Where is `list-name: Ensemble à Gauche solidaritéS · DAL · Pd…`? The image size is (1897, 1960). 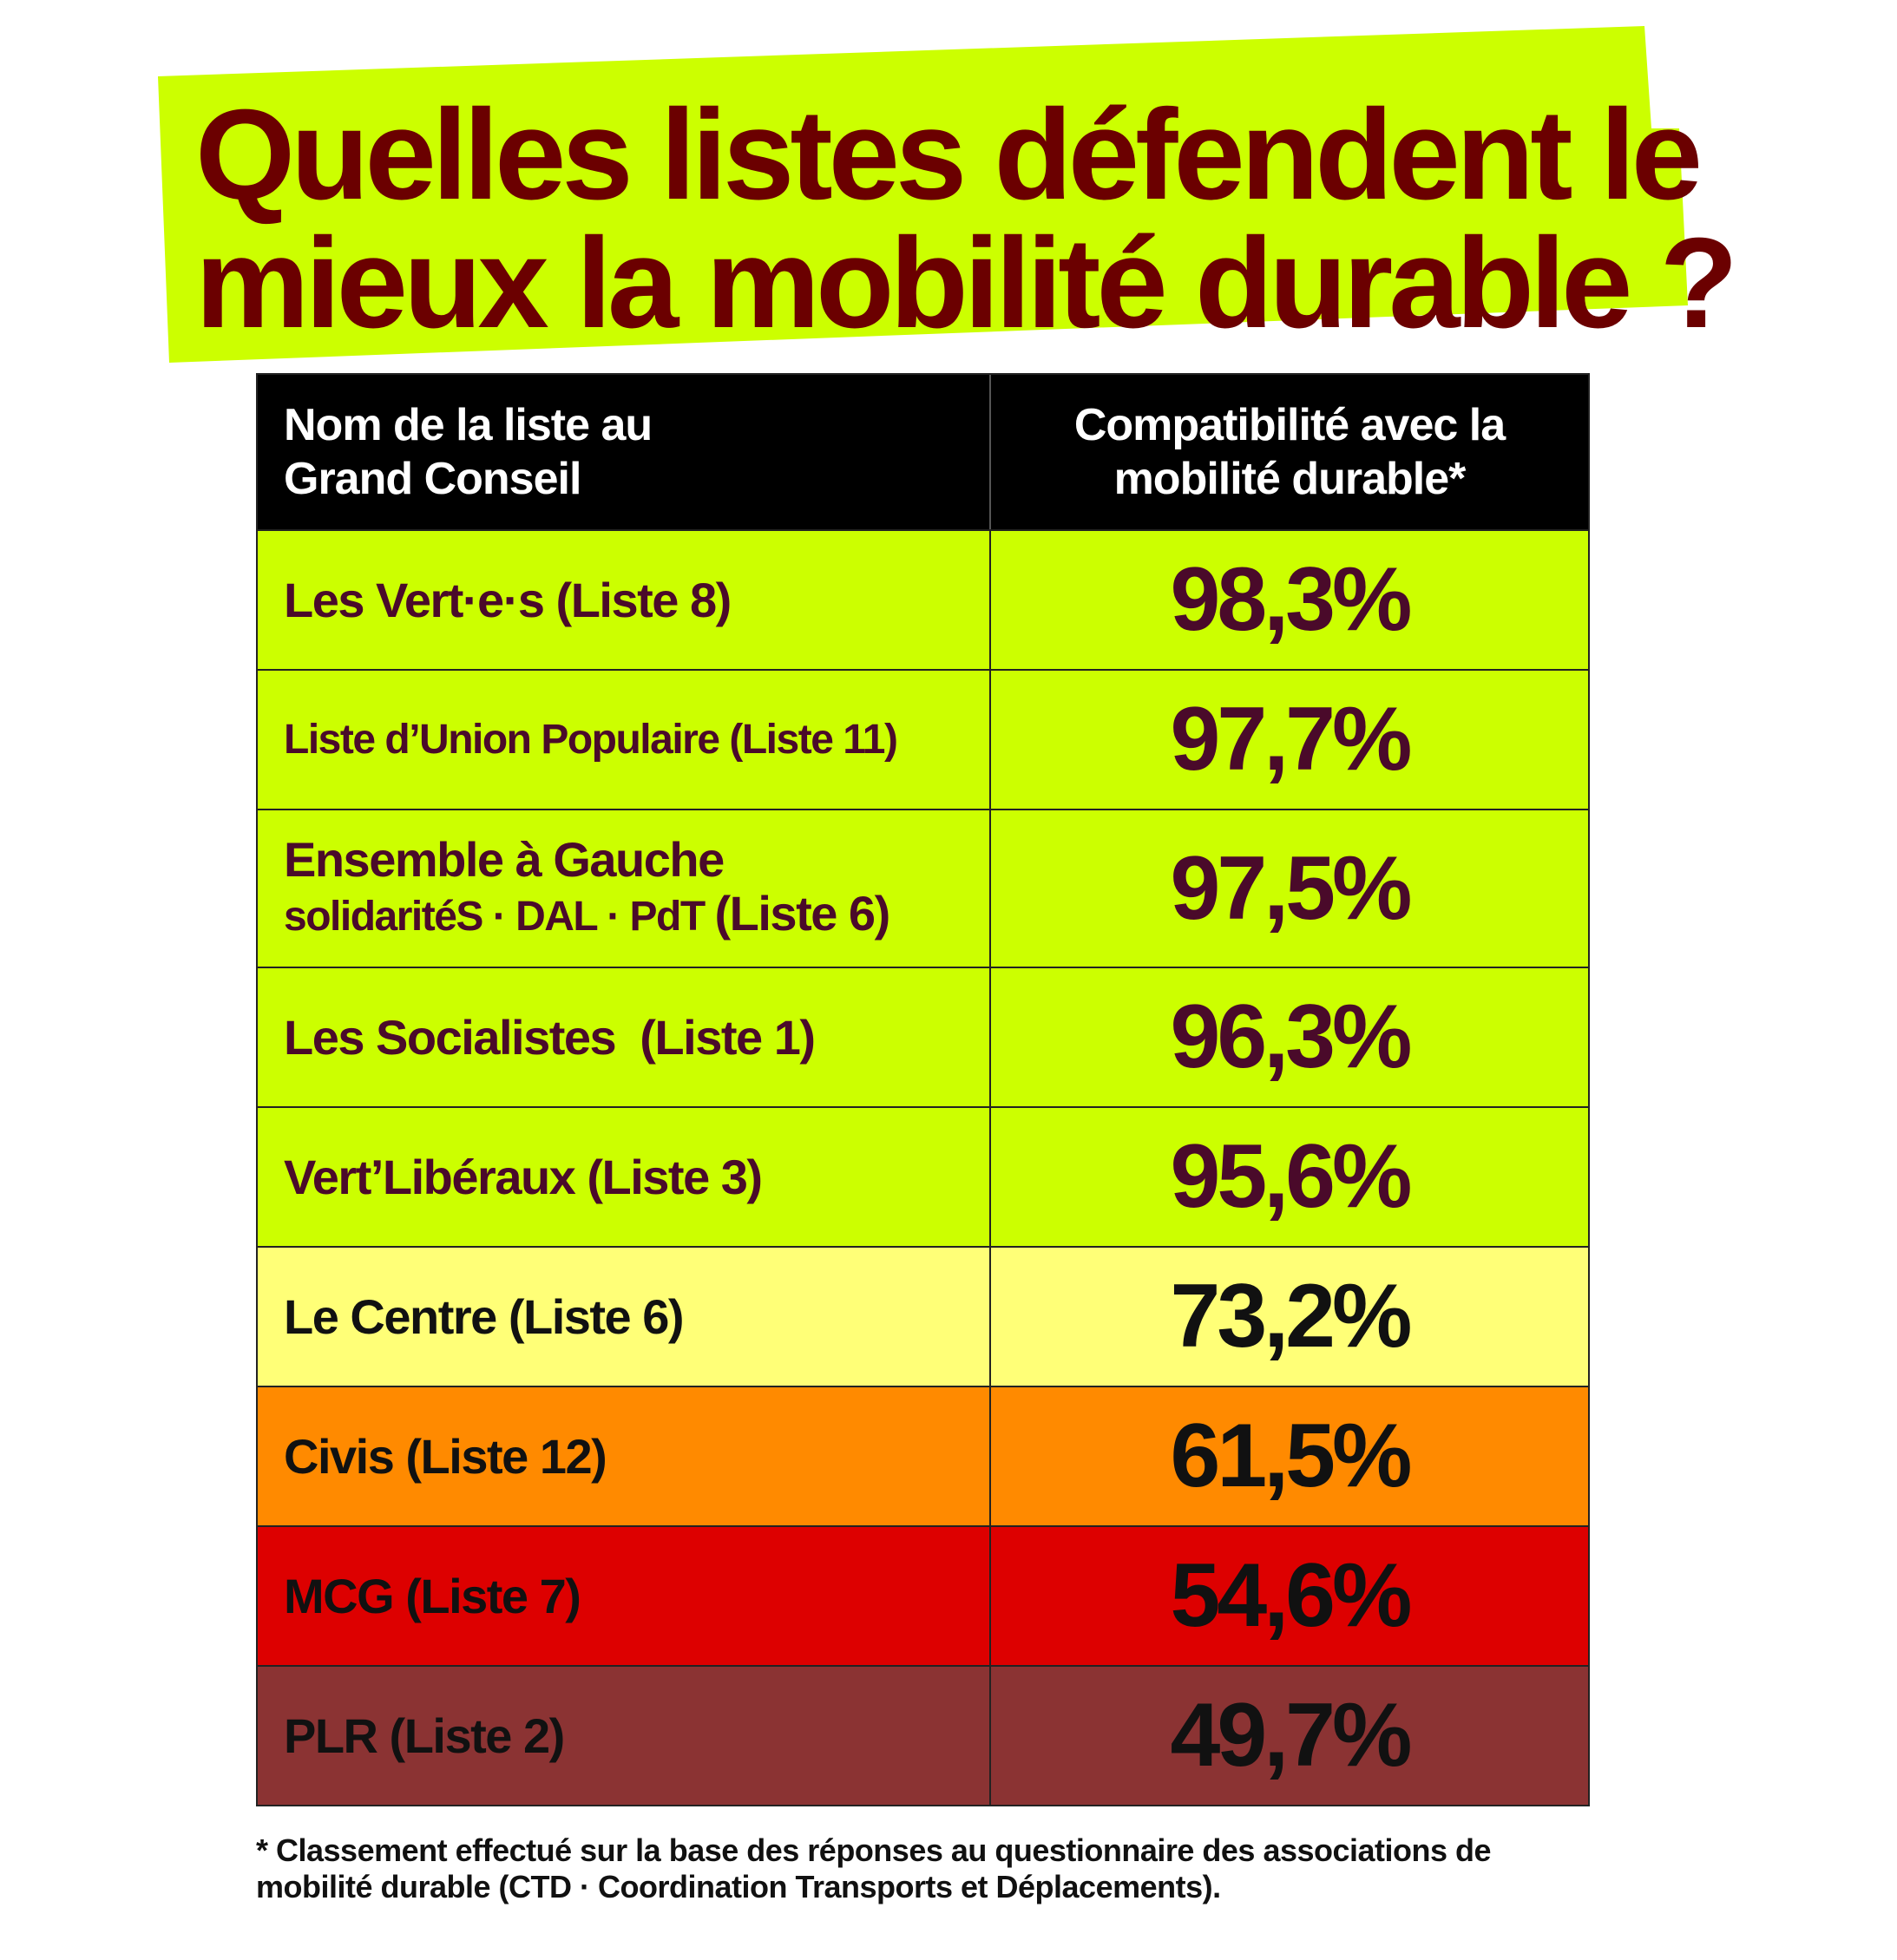
list-name: Ensemble à Gauche solidaritéS · DAL · Pd… is located at coordinates (587, 888).